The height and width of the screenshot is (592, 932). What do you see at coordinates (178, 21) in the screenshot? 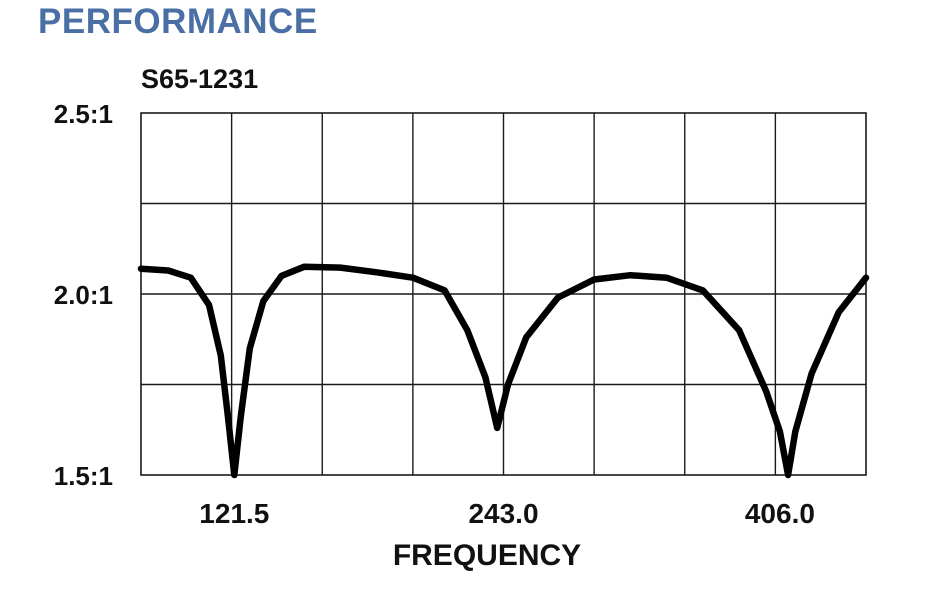
I see `page-heading: PERFORMANCE` at bounding box center [178, 21].